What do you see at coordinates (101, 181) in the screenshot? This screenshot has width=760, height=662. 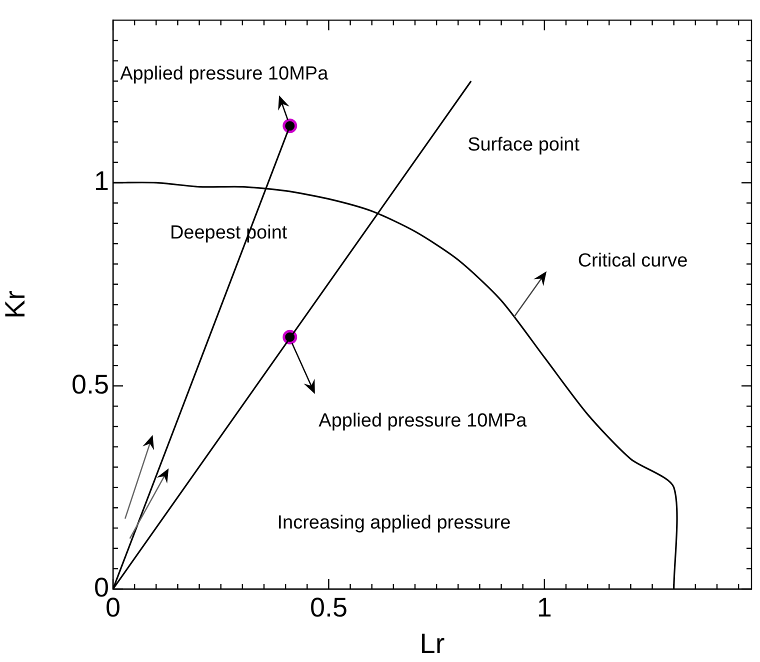 I see `y-tick-label: 1` at bounding box center [101, 181].